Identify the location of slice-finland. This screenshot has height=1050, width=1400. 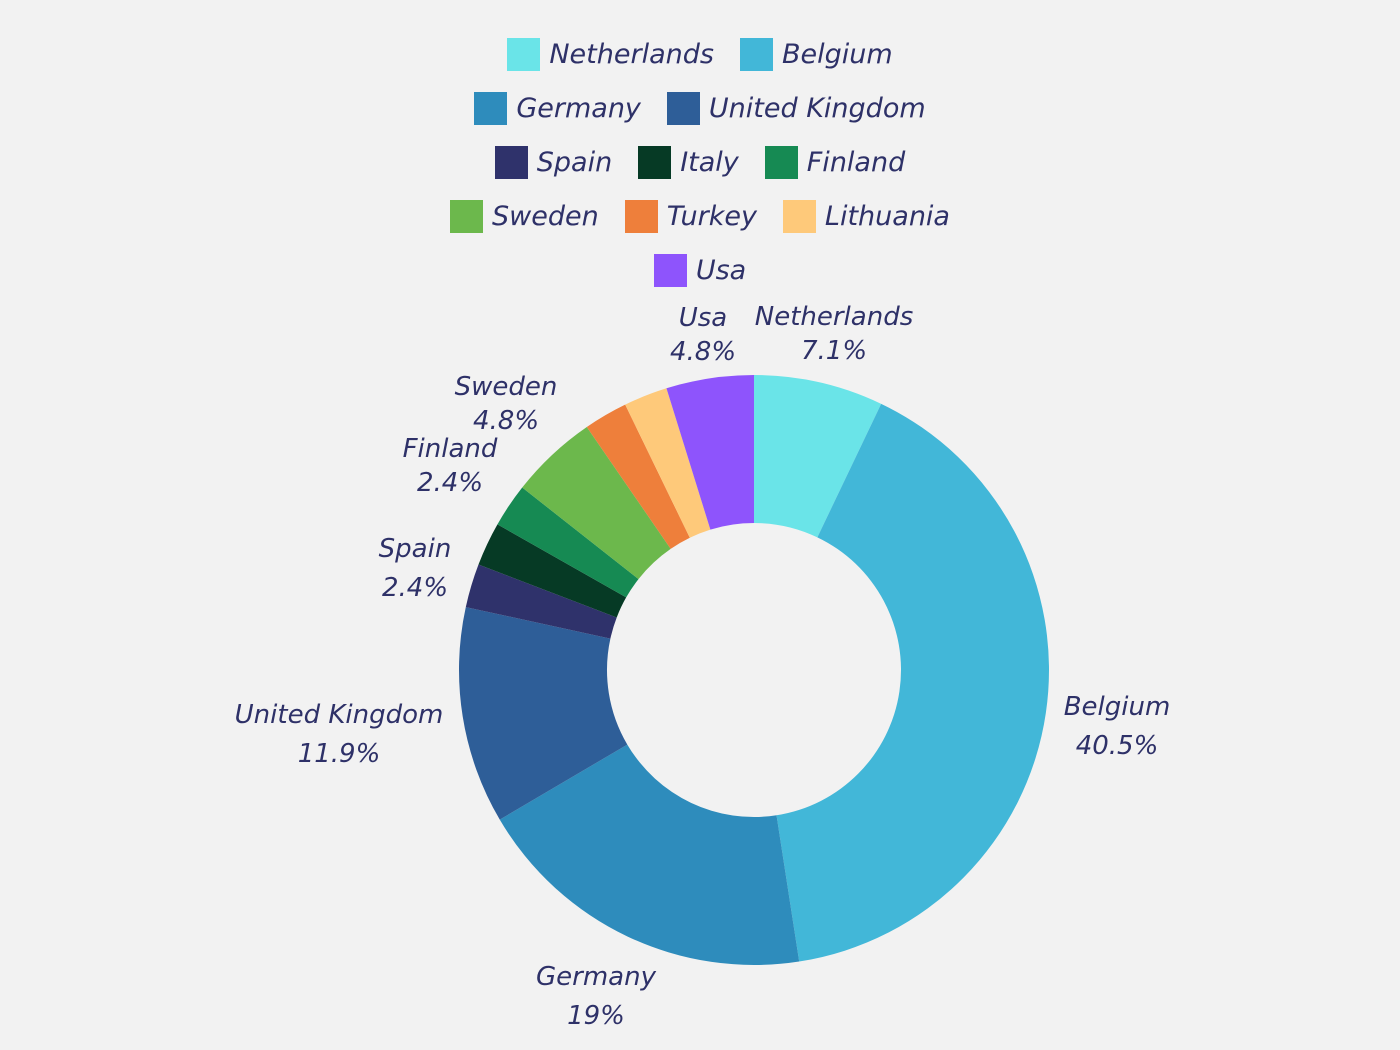
(568, 542).